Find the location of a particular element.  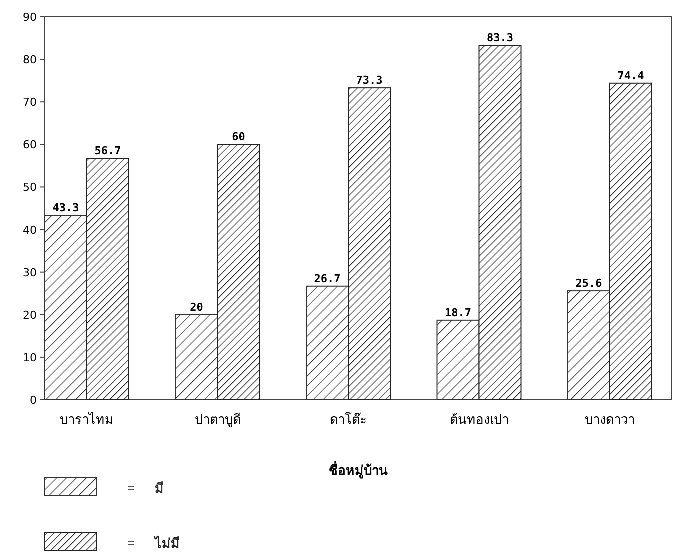

x-tick-label: บางดาวา is located at coordinates (610, 420).